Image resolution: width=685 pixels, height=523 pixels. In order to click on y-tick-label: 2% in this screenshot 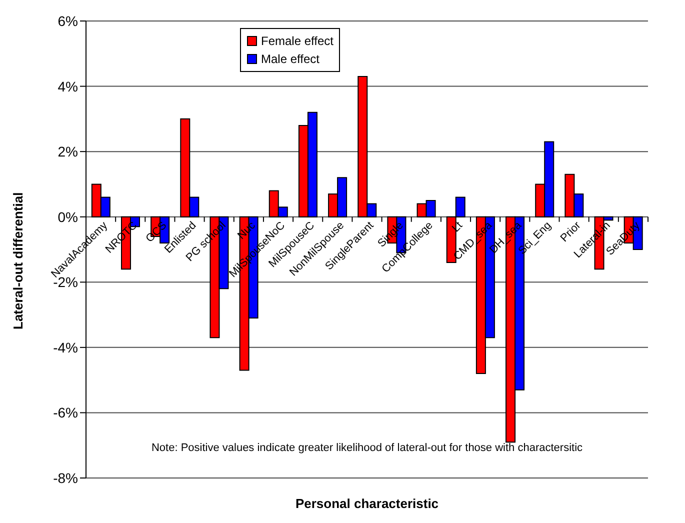, I will do `click(68, 152)`.